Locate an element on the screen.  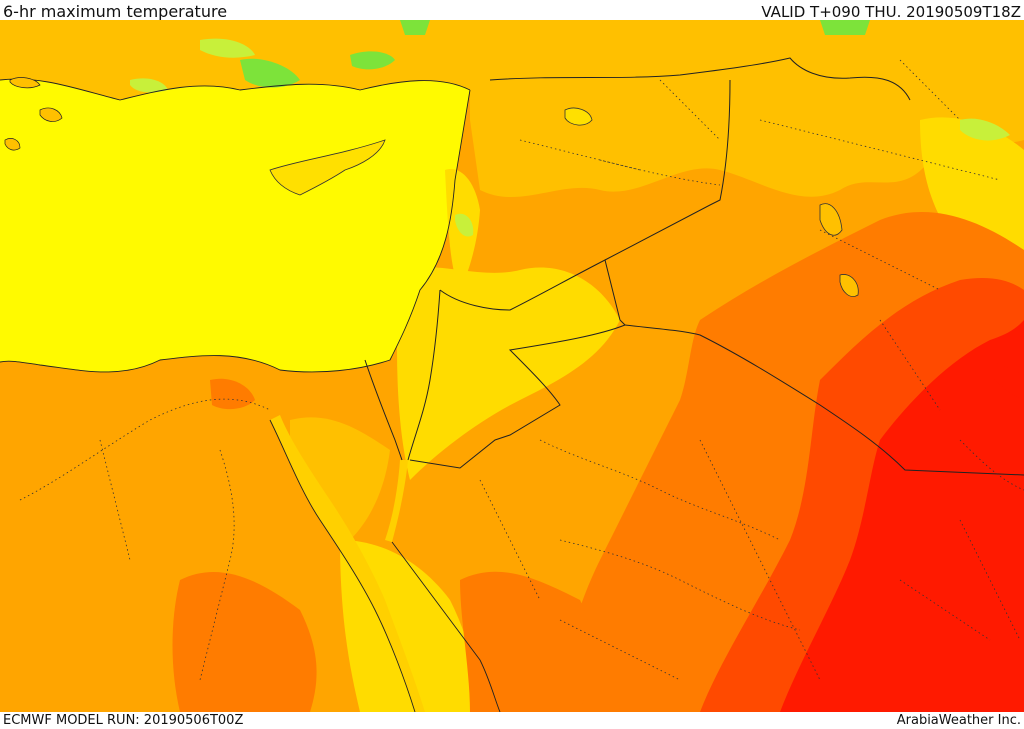
aegean-islands is located at coordinates (33, 114).